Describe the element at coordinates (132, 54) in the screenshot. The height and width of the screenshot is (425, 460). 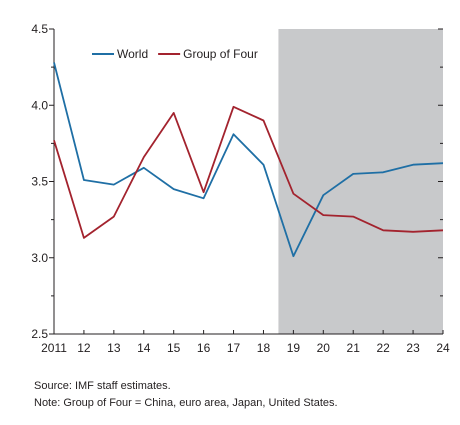
I see `legend-label-world: World` at that location.